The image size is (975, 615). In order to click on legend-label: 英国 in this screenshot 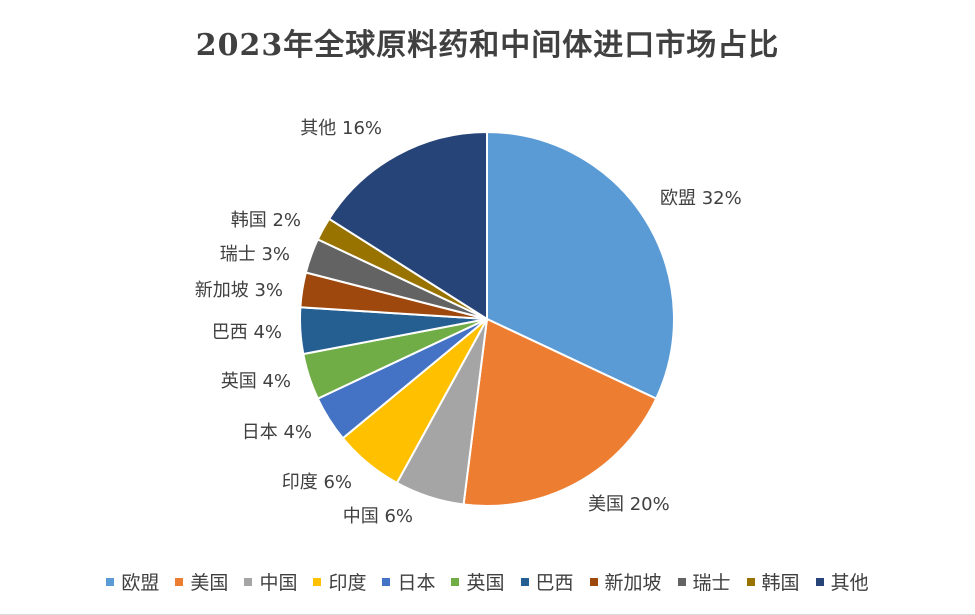, I will do `click(485, 583)`.